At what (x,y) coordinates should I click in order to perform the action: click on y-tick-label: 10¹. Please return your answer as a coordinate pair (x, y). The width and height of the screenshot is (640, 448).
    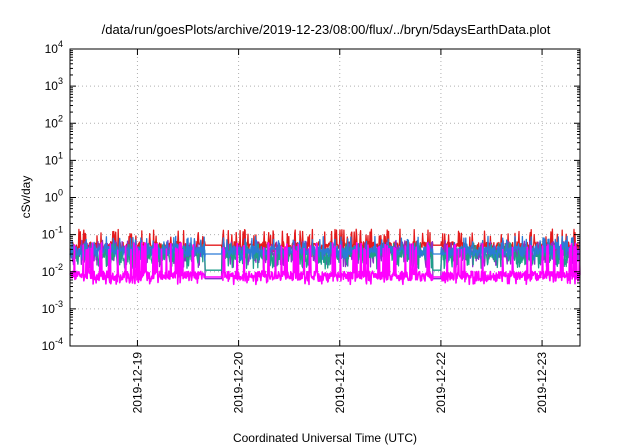
    Looking at the image, I should click on (54, 158).